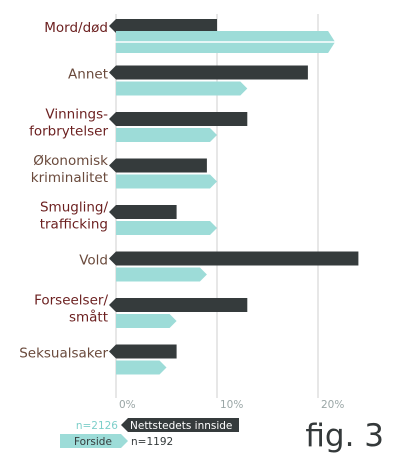  I want to click on legend-n-forside: n=1192, so click(152, 442).